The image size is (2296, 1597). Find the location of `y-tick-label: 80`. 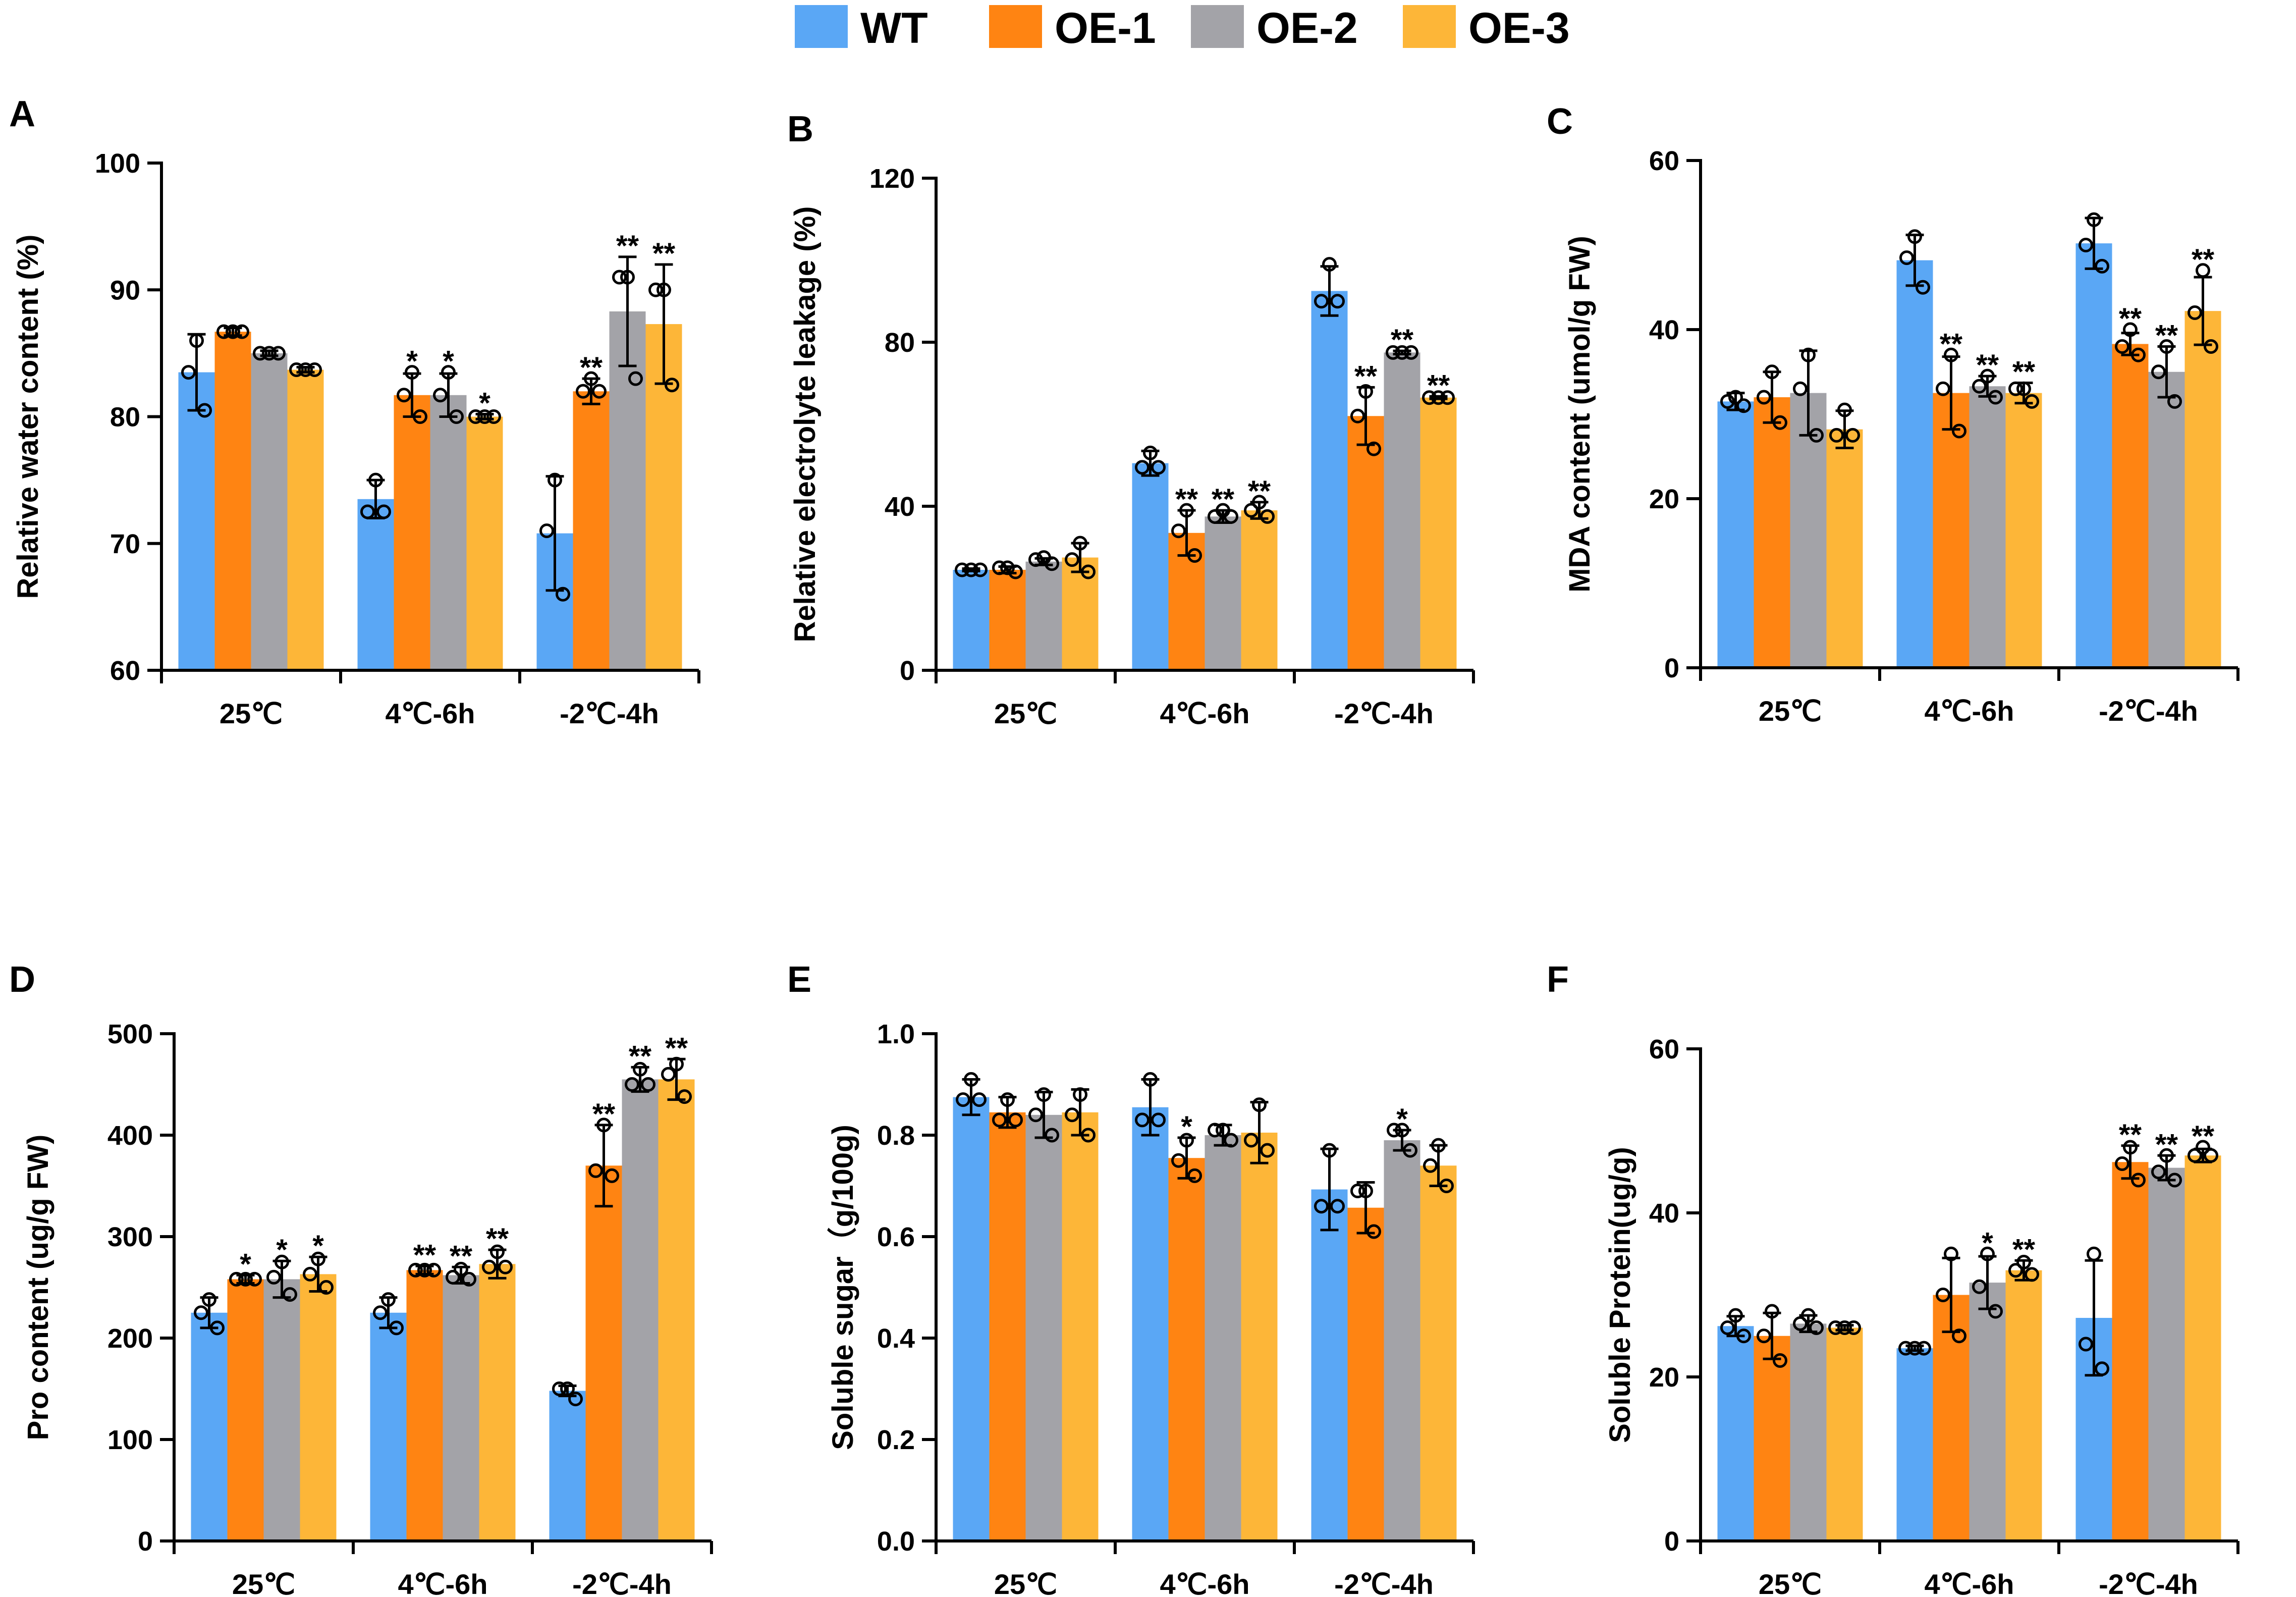

y-tick-label: 80 is located at coordinates (125, 418).